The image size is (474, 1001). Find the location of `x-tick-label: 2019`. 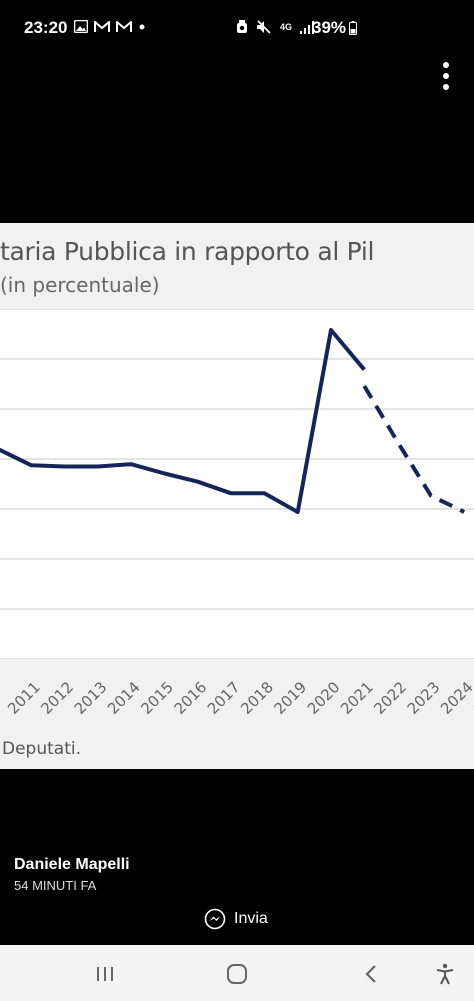

x-tick-label: 2019 is located at coordinates (291, 698).